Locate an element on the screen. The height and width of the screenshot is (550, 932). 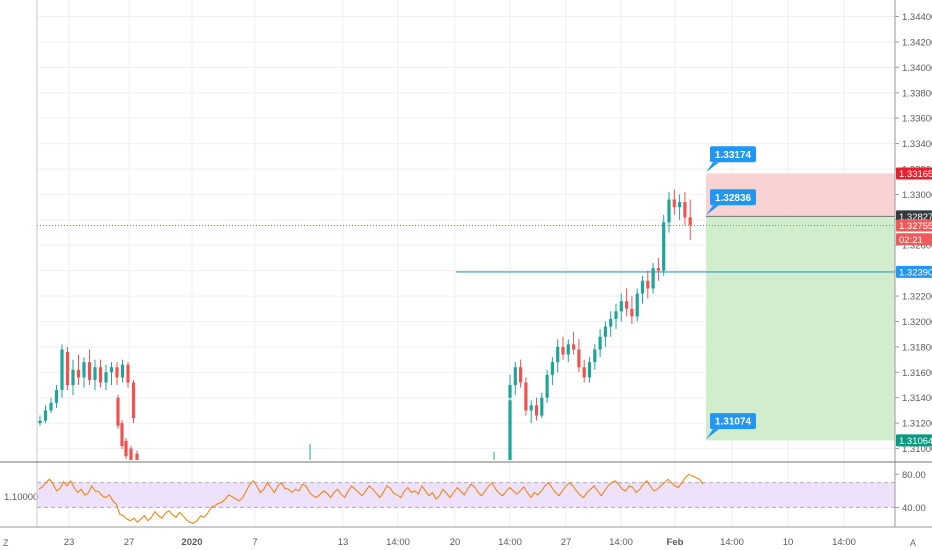
auto-scale-button: A is located at coordinates (913, 543).